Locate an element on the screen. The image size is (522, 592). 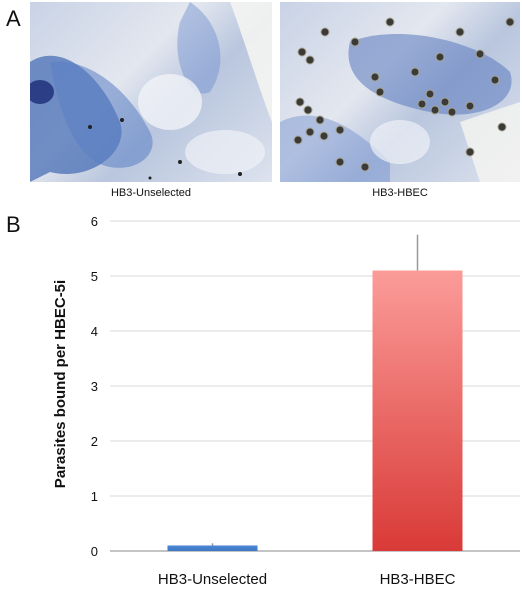
y-tick-label: 2 is located at coordinates (94, 441).